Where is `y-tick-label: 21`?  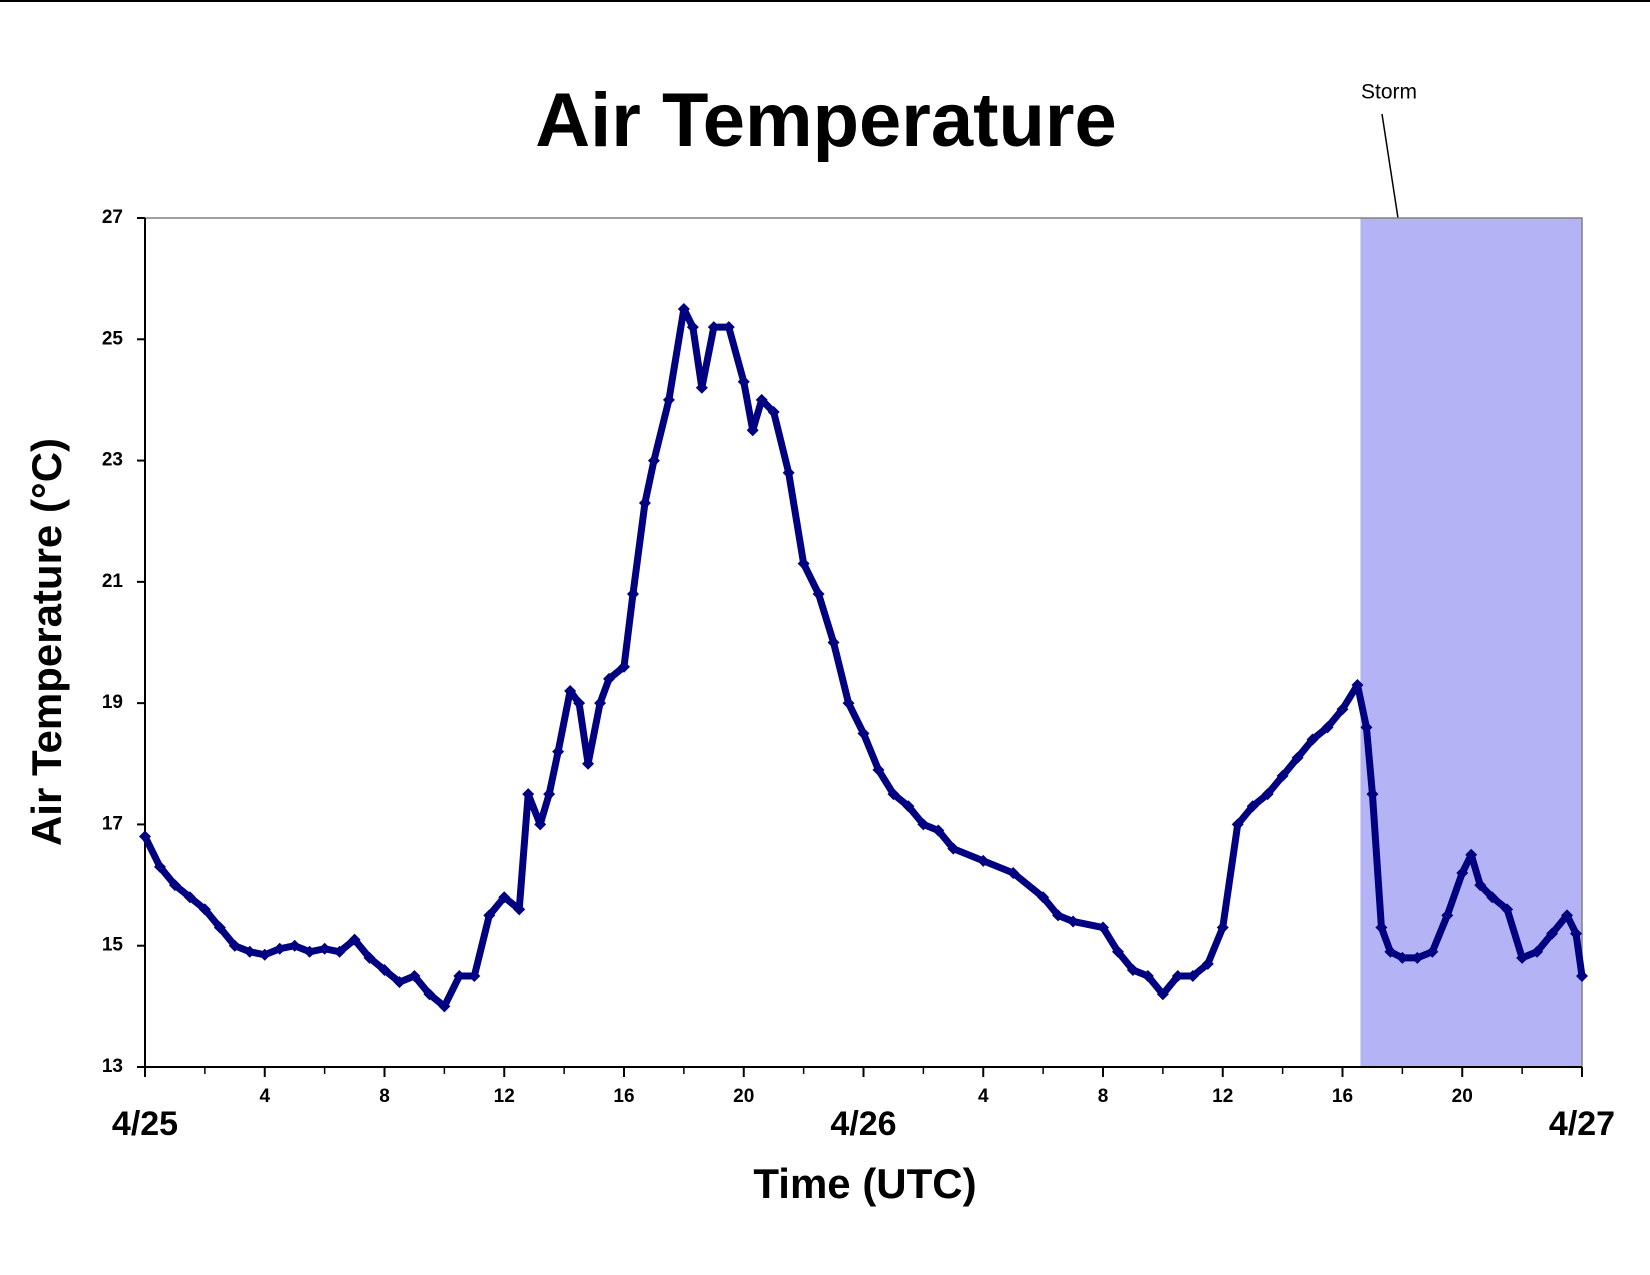 y-tick-label: 21 is located at coordinates (113, 581).